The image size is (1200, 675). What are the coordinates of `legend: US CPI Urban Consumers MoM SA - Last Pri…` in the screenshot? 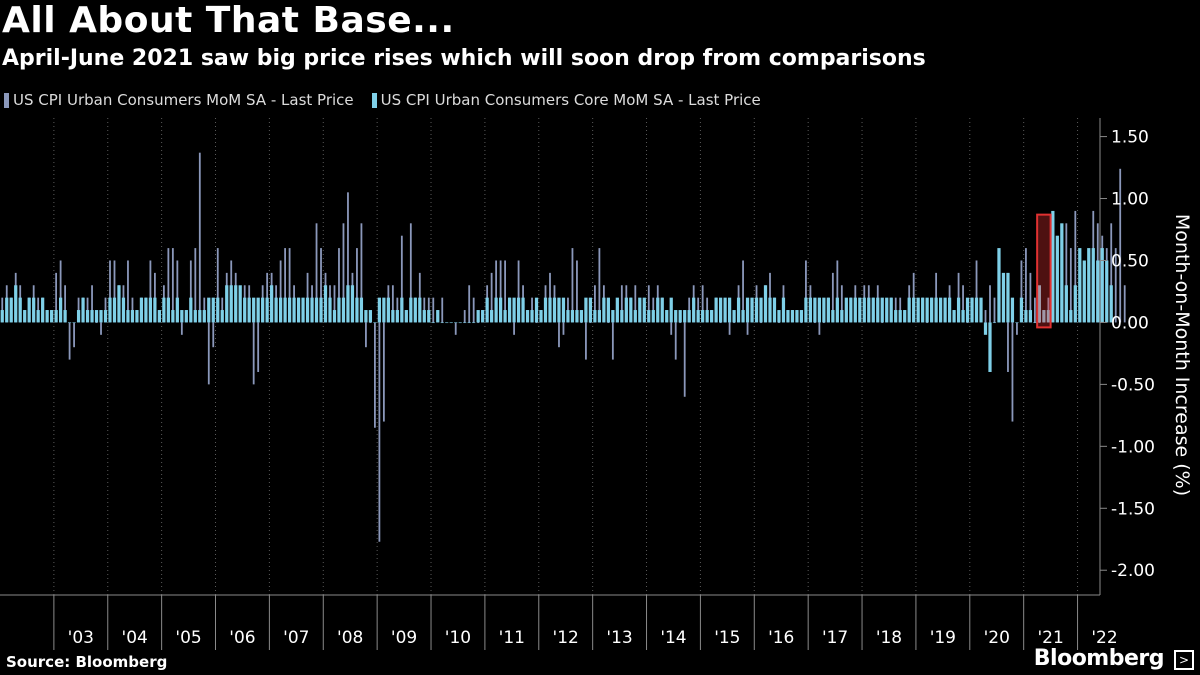 It's located at (382, 100).